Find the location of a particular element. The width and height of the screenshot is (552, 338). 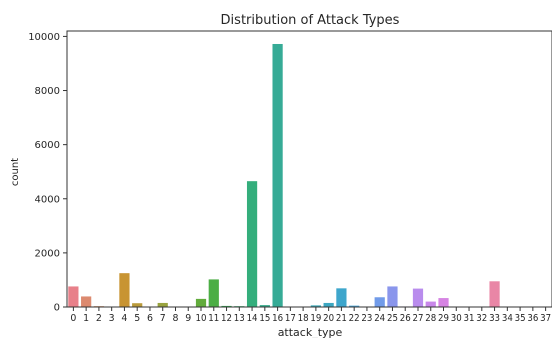

chart-title: Distribution of Attack Types is located at coordinates (310, 20).